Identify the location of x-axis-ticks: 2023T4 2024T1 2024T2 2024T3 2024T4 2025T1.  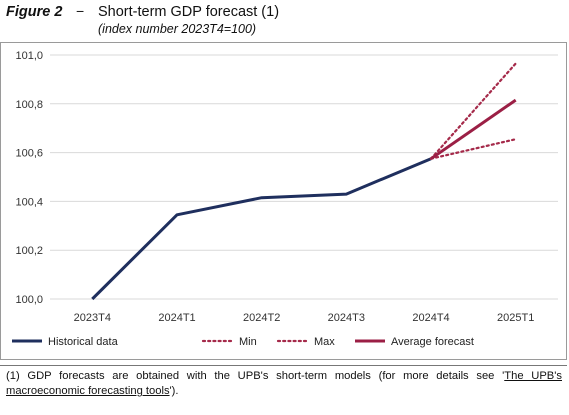
(304, 318).